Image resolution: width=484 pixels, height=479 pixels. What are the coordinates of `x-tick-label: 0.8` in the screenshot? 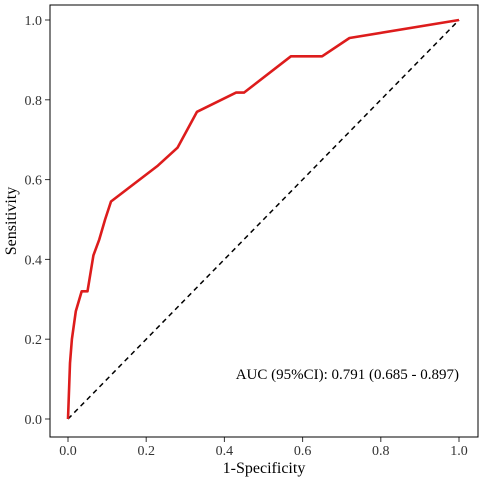 It's located at (381, 451).